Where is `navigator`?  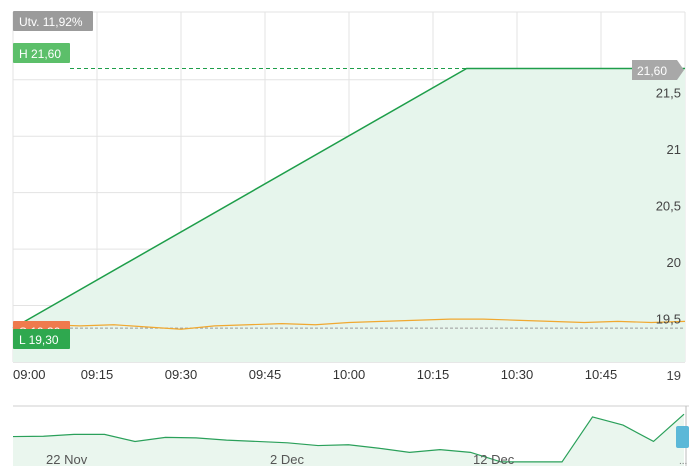
navigator is located at coordinates (350, 435).